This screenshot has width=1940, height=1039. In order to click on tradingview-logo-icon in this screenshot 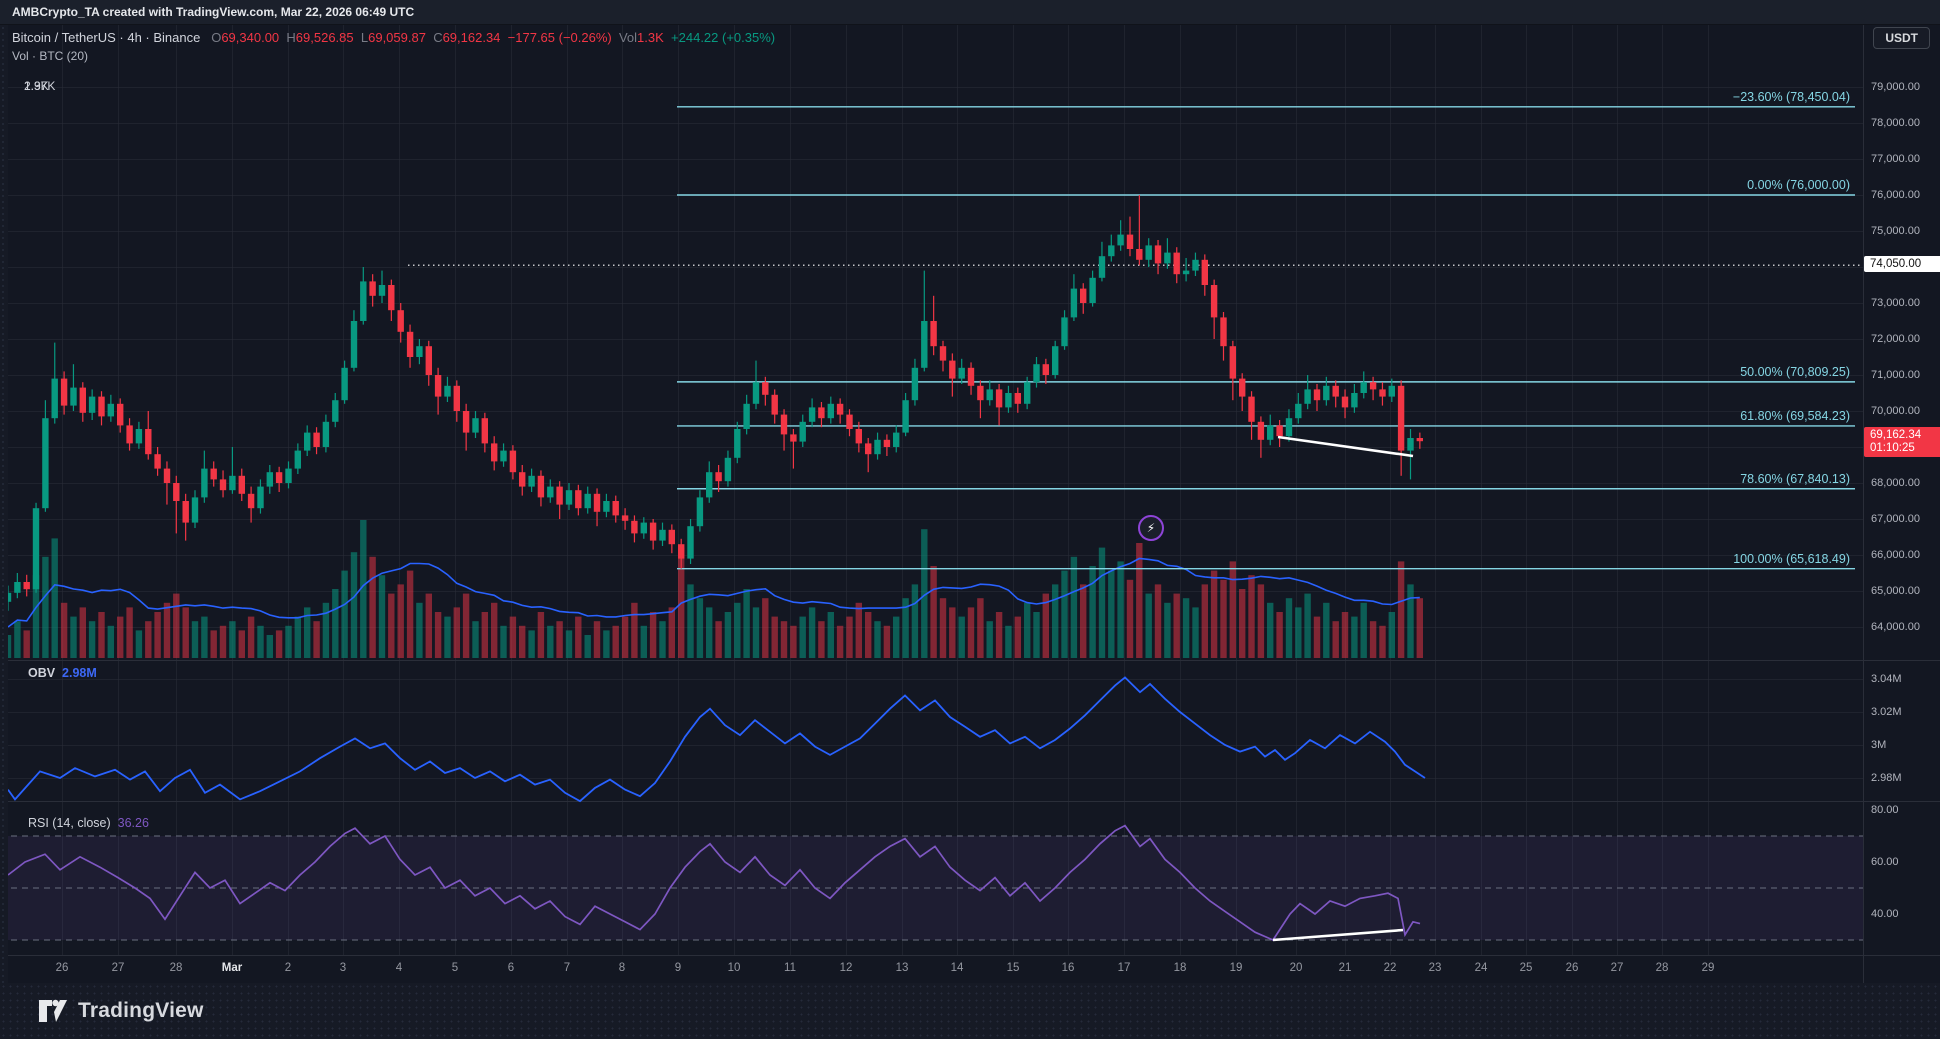, I will do `click(53, 1011)`.